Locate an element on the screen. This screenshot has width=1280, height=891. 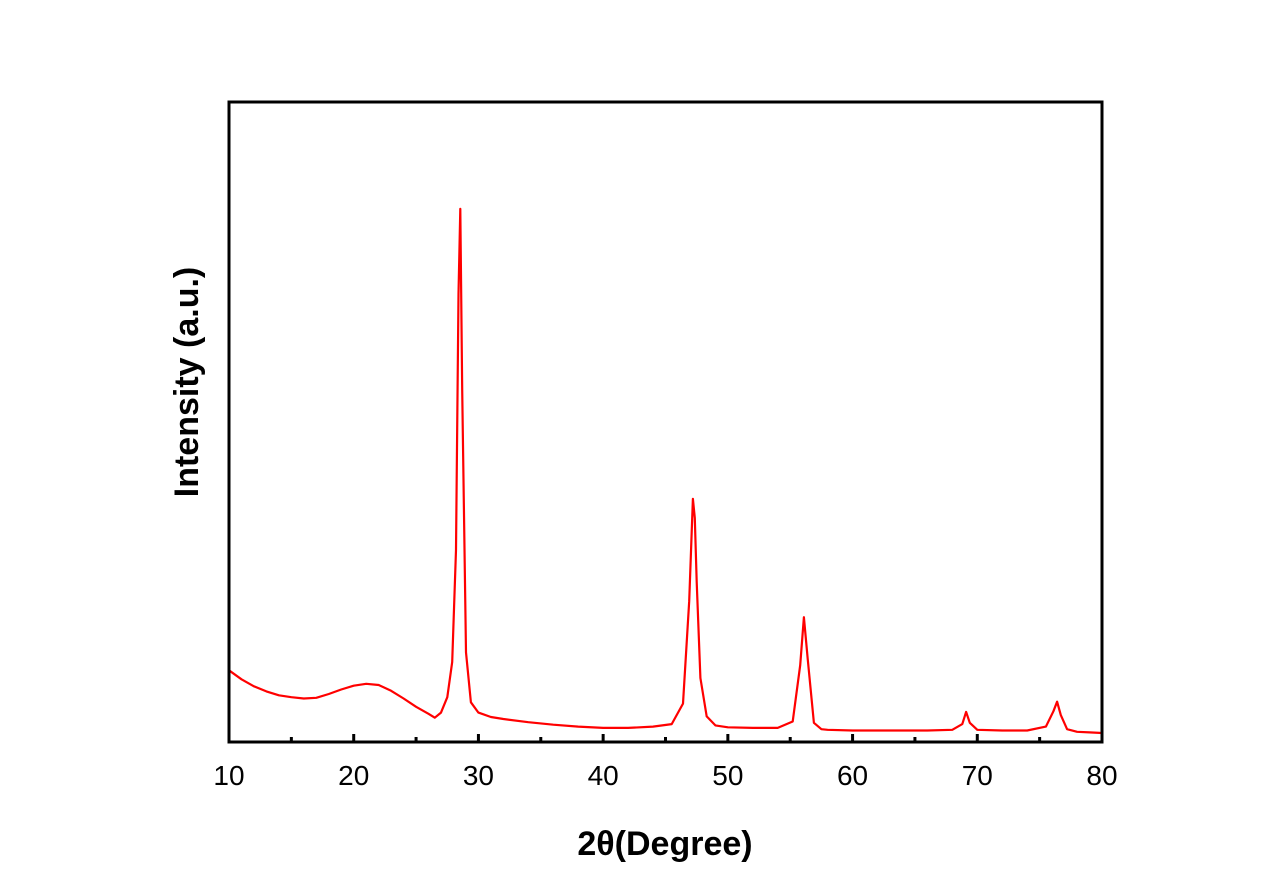
y-axis-title: Intensity (a.u.) is located at coordinates (187, 382).